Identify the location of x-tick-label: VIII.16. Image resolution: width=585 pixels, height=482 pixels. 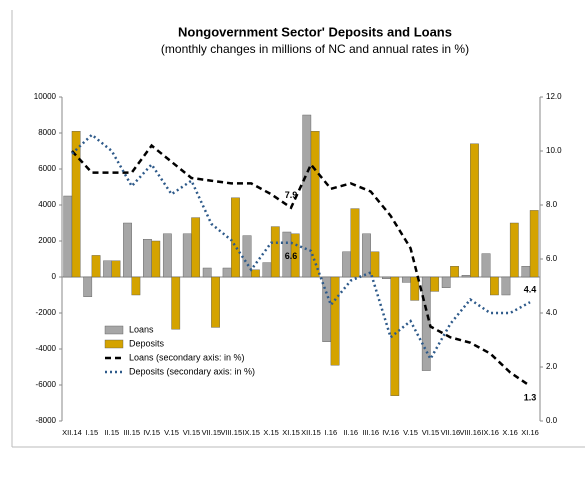
(470, 432).